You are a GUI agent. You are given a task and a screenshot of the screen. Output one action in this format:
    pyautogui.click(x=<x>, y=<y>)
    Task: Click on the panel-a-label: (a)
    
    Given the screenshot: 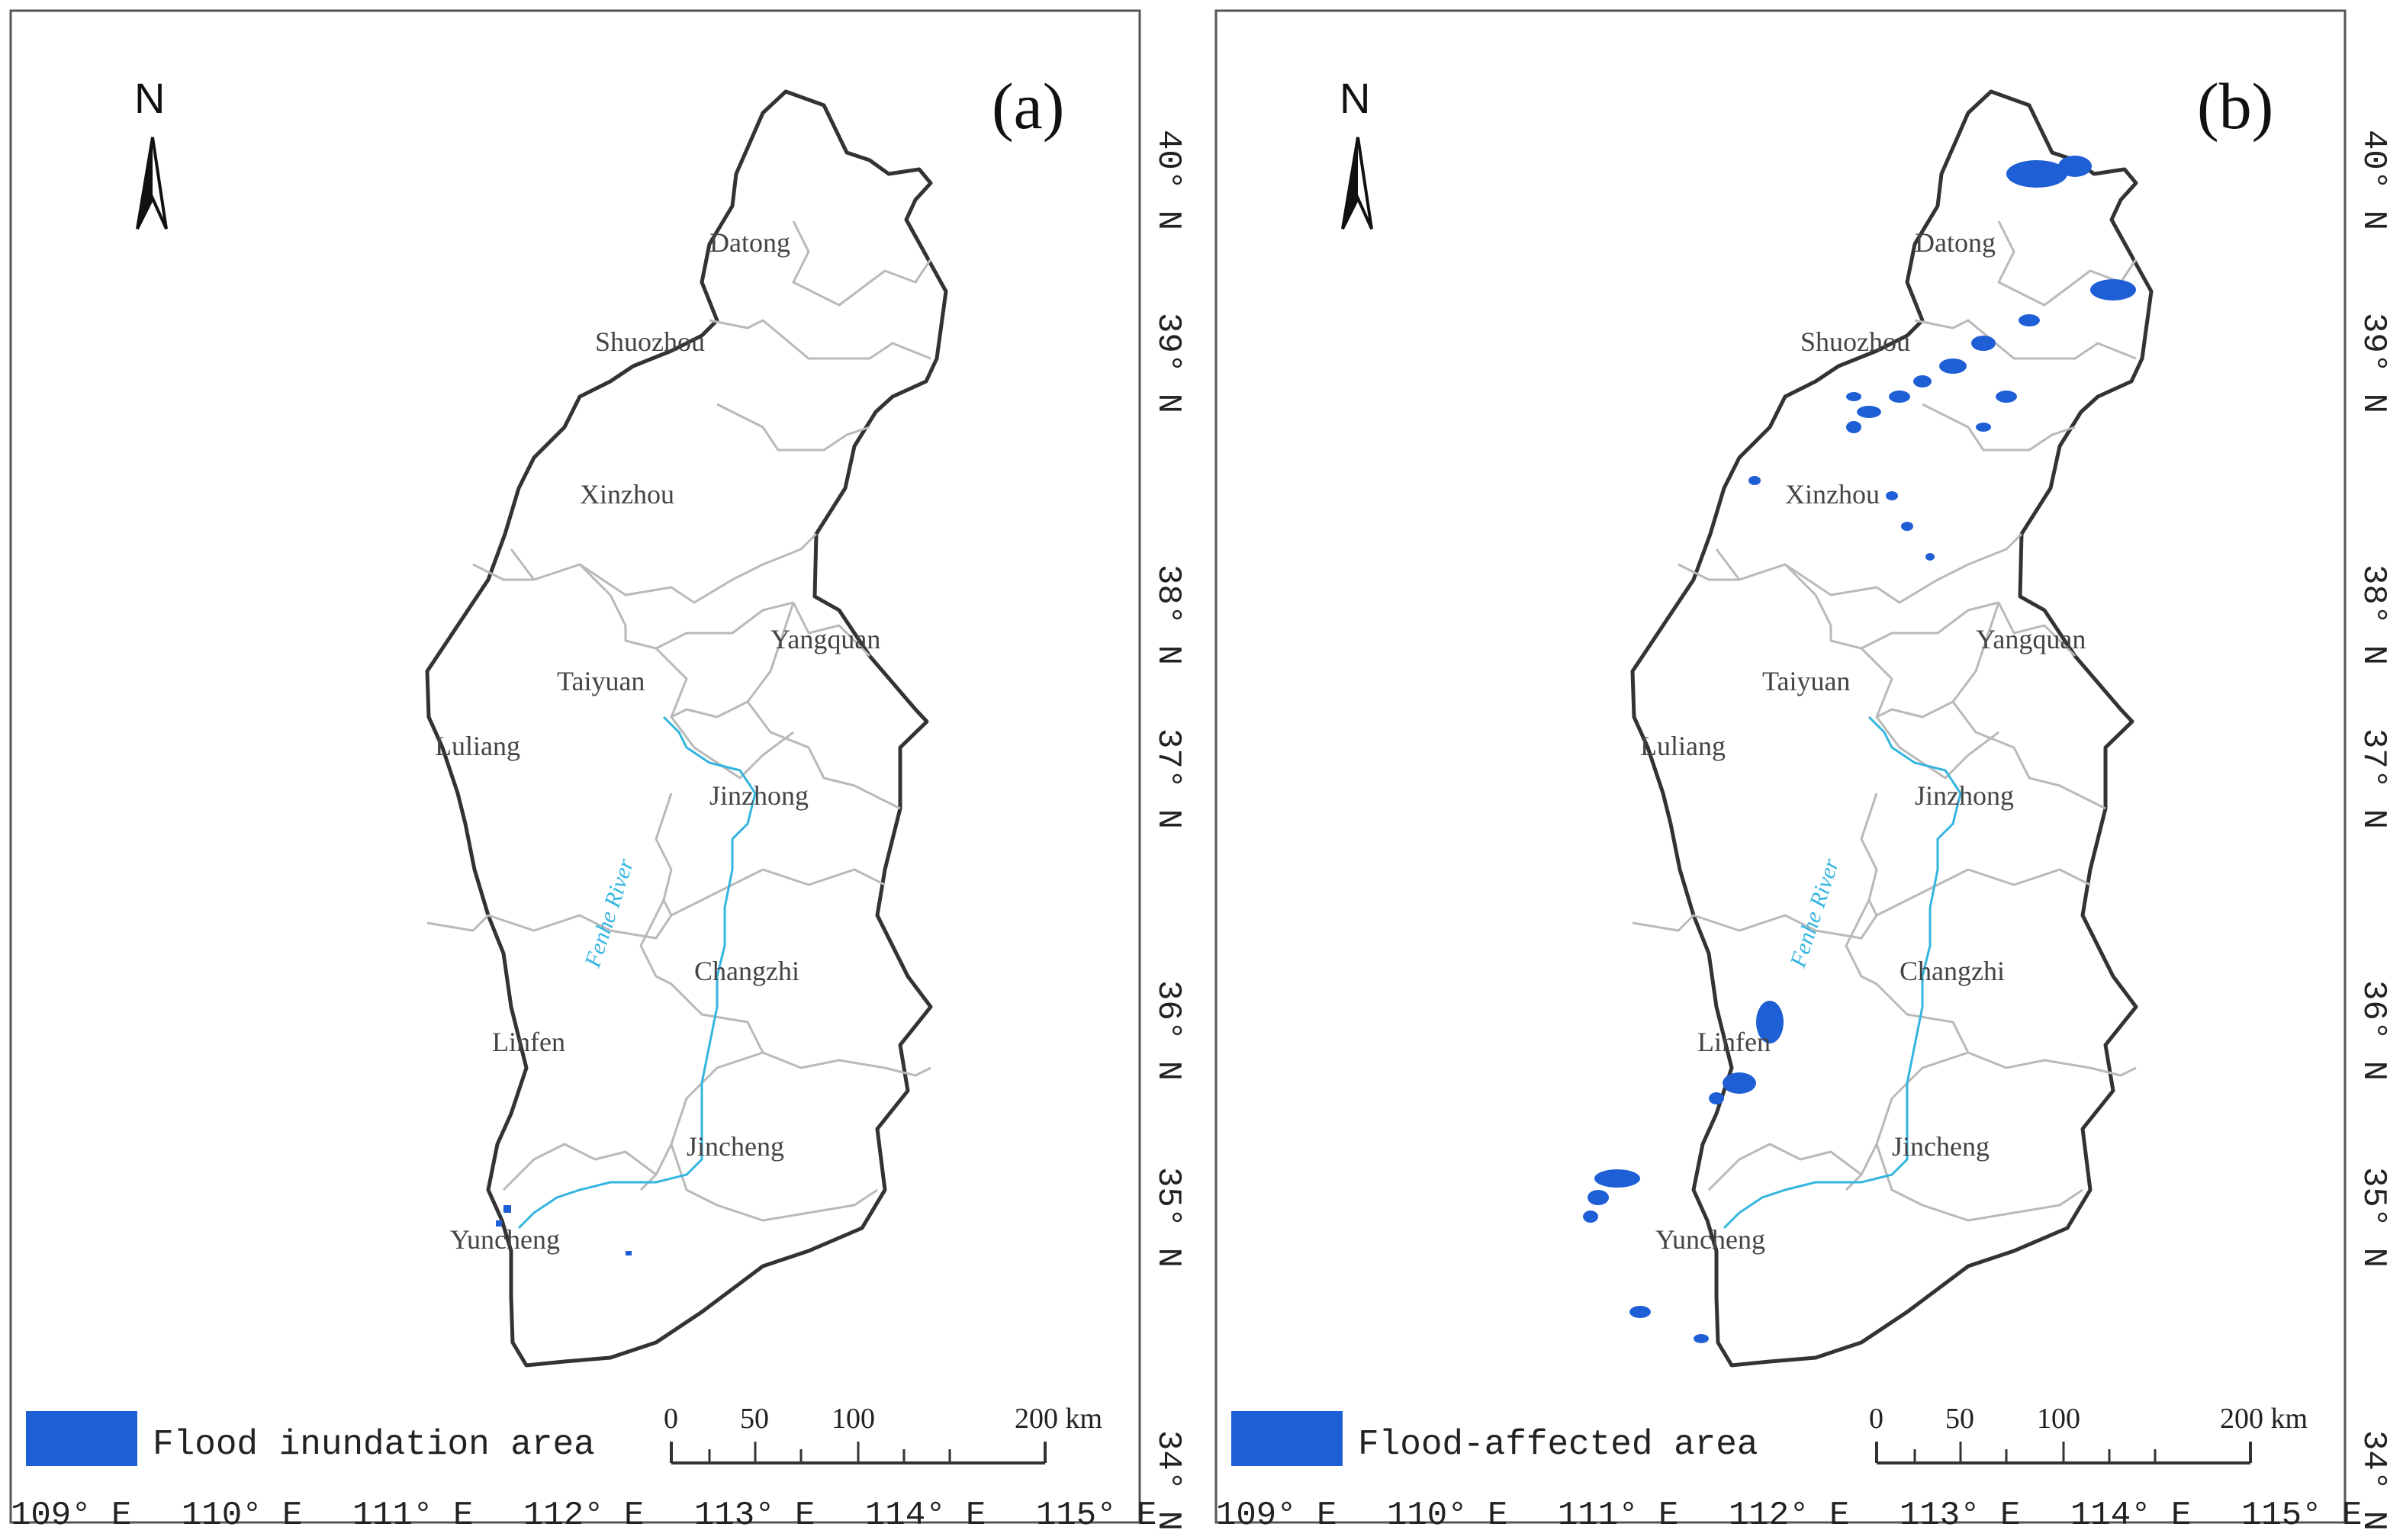 What is the action you would take?
    pyautogui.click(x=1028, y=106)
    